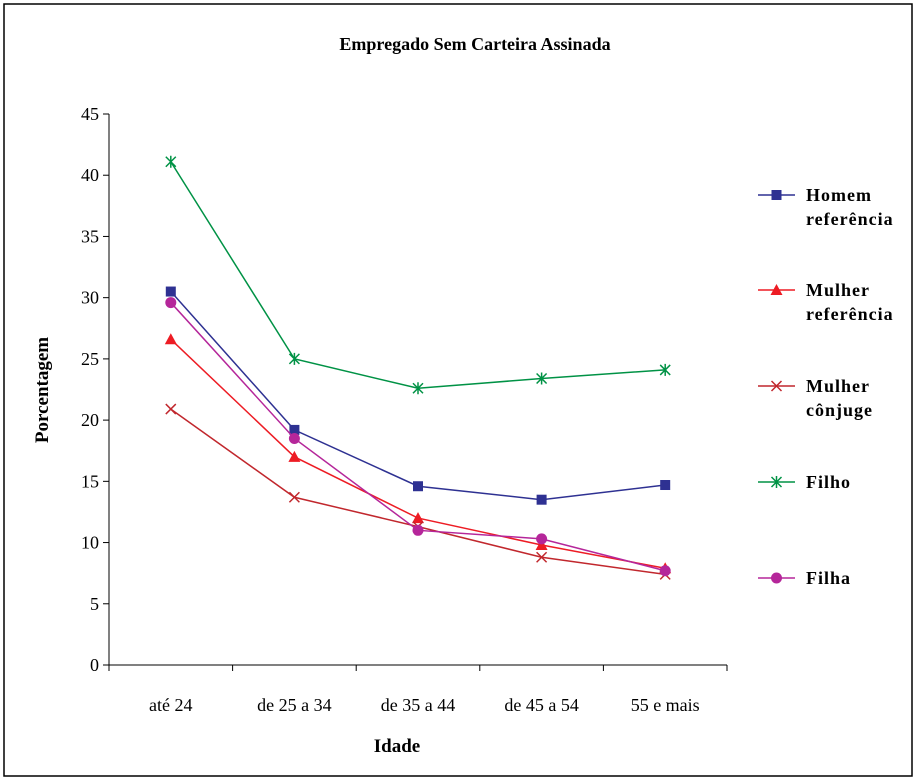 The width and height of the screenshot is (916, 780). What do you see at coordinates (90, 481) in the screenshot?
I see `y-tick-label: 15` at bounding box center [90, 481].